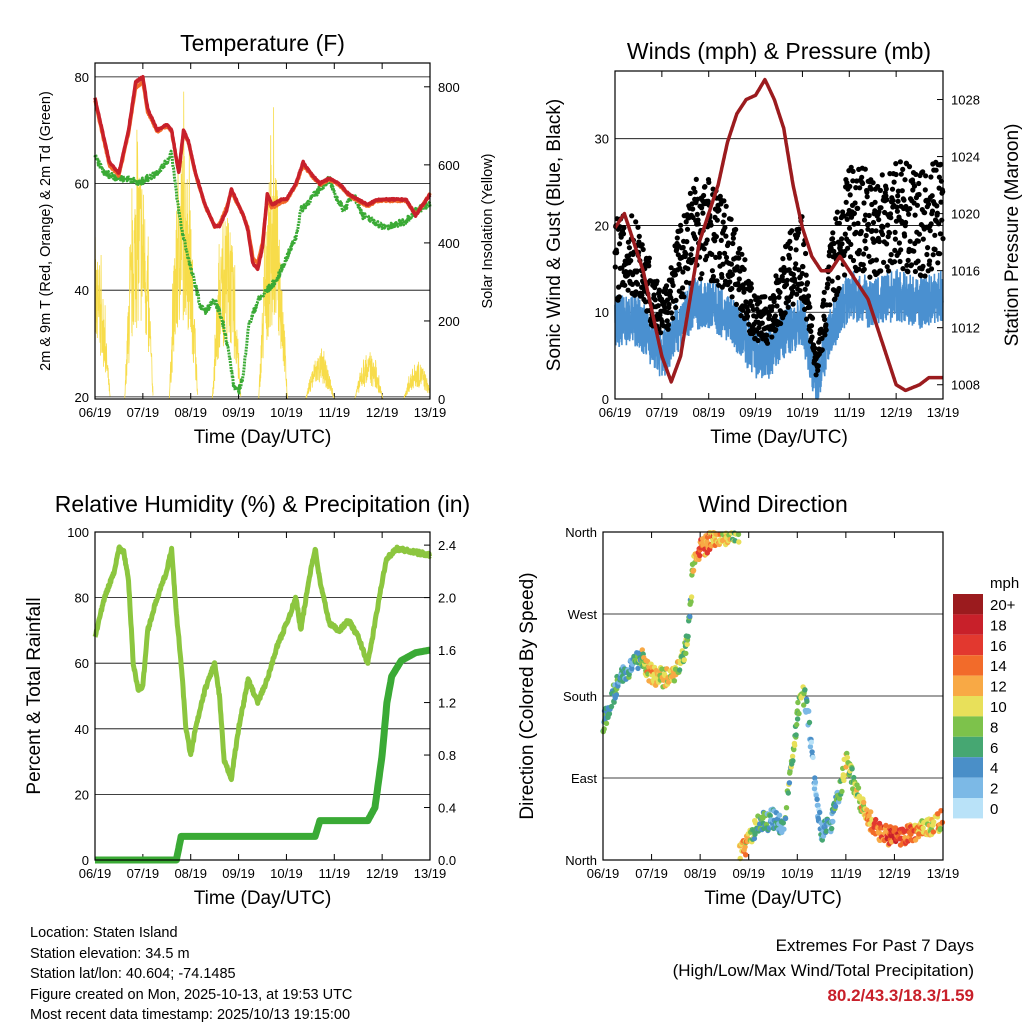 This screenshot has width=1024, height=1026. Describe the element at coordinates (986, 697) in the screenshot. I see `speed-legend: mph 20+ 18 16 14 12 10 8 6 4 2 0` at that location.